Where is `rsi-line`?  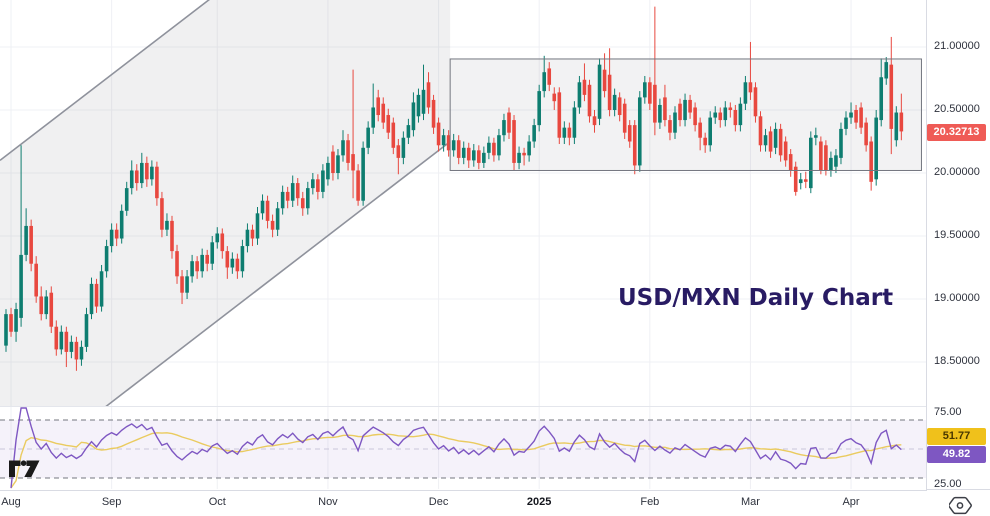 rsi-line is located at coordinates (456, 448).